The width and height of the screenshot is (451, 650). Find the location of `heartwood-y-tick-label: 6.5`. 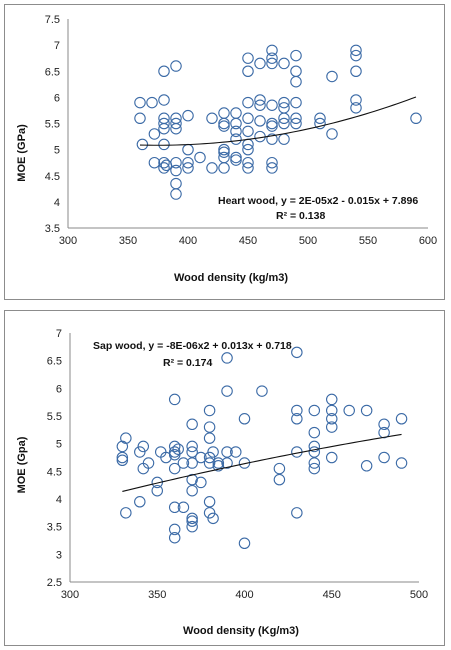

heartwood-y-tick-label: 6.5 is located at coordinates (52, 72).